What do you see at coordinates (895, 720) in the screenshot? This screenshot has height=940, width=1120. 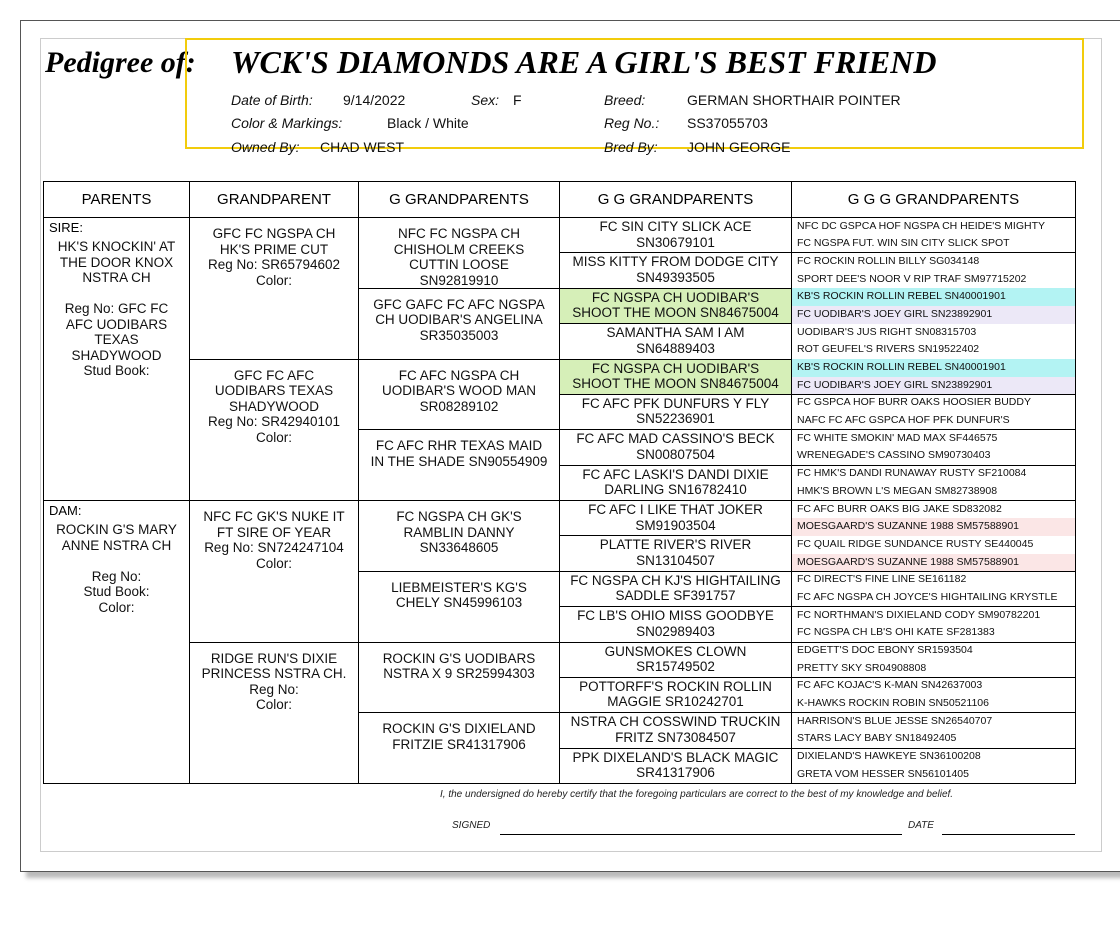 I see `ggg-grandparent: HARRISON'S BLUE JESSE SN26540707` at bounding box center [895, 720].